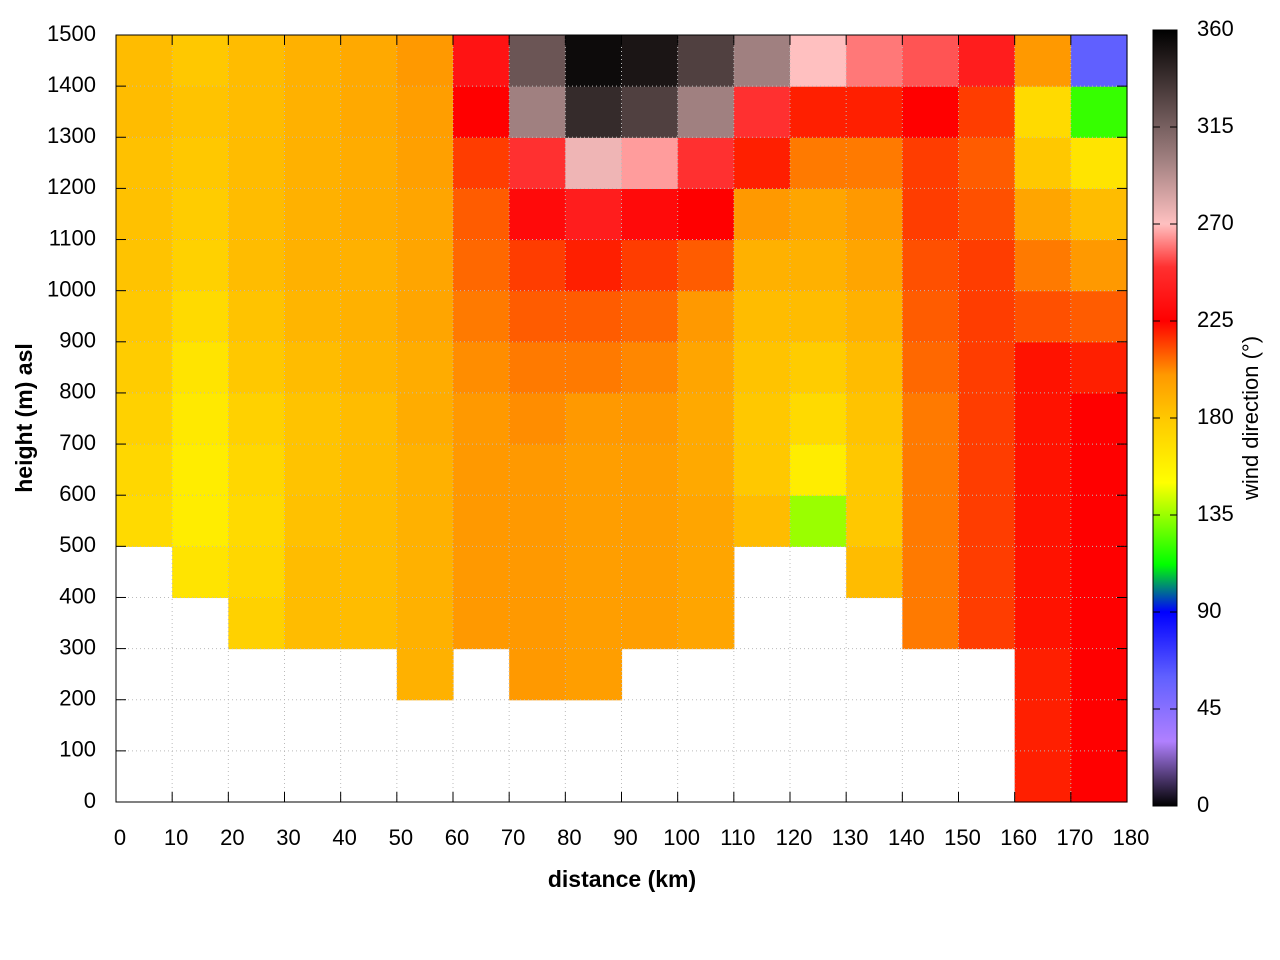  What do you see at coordinates (1215, 28) in the screenshot?
I see `colorbar-tick-label: 360` at bounding box center [1215, 28].